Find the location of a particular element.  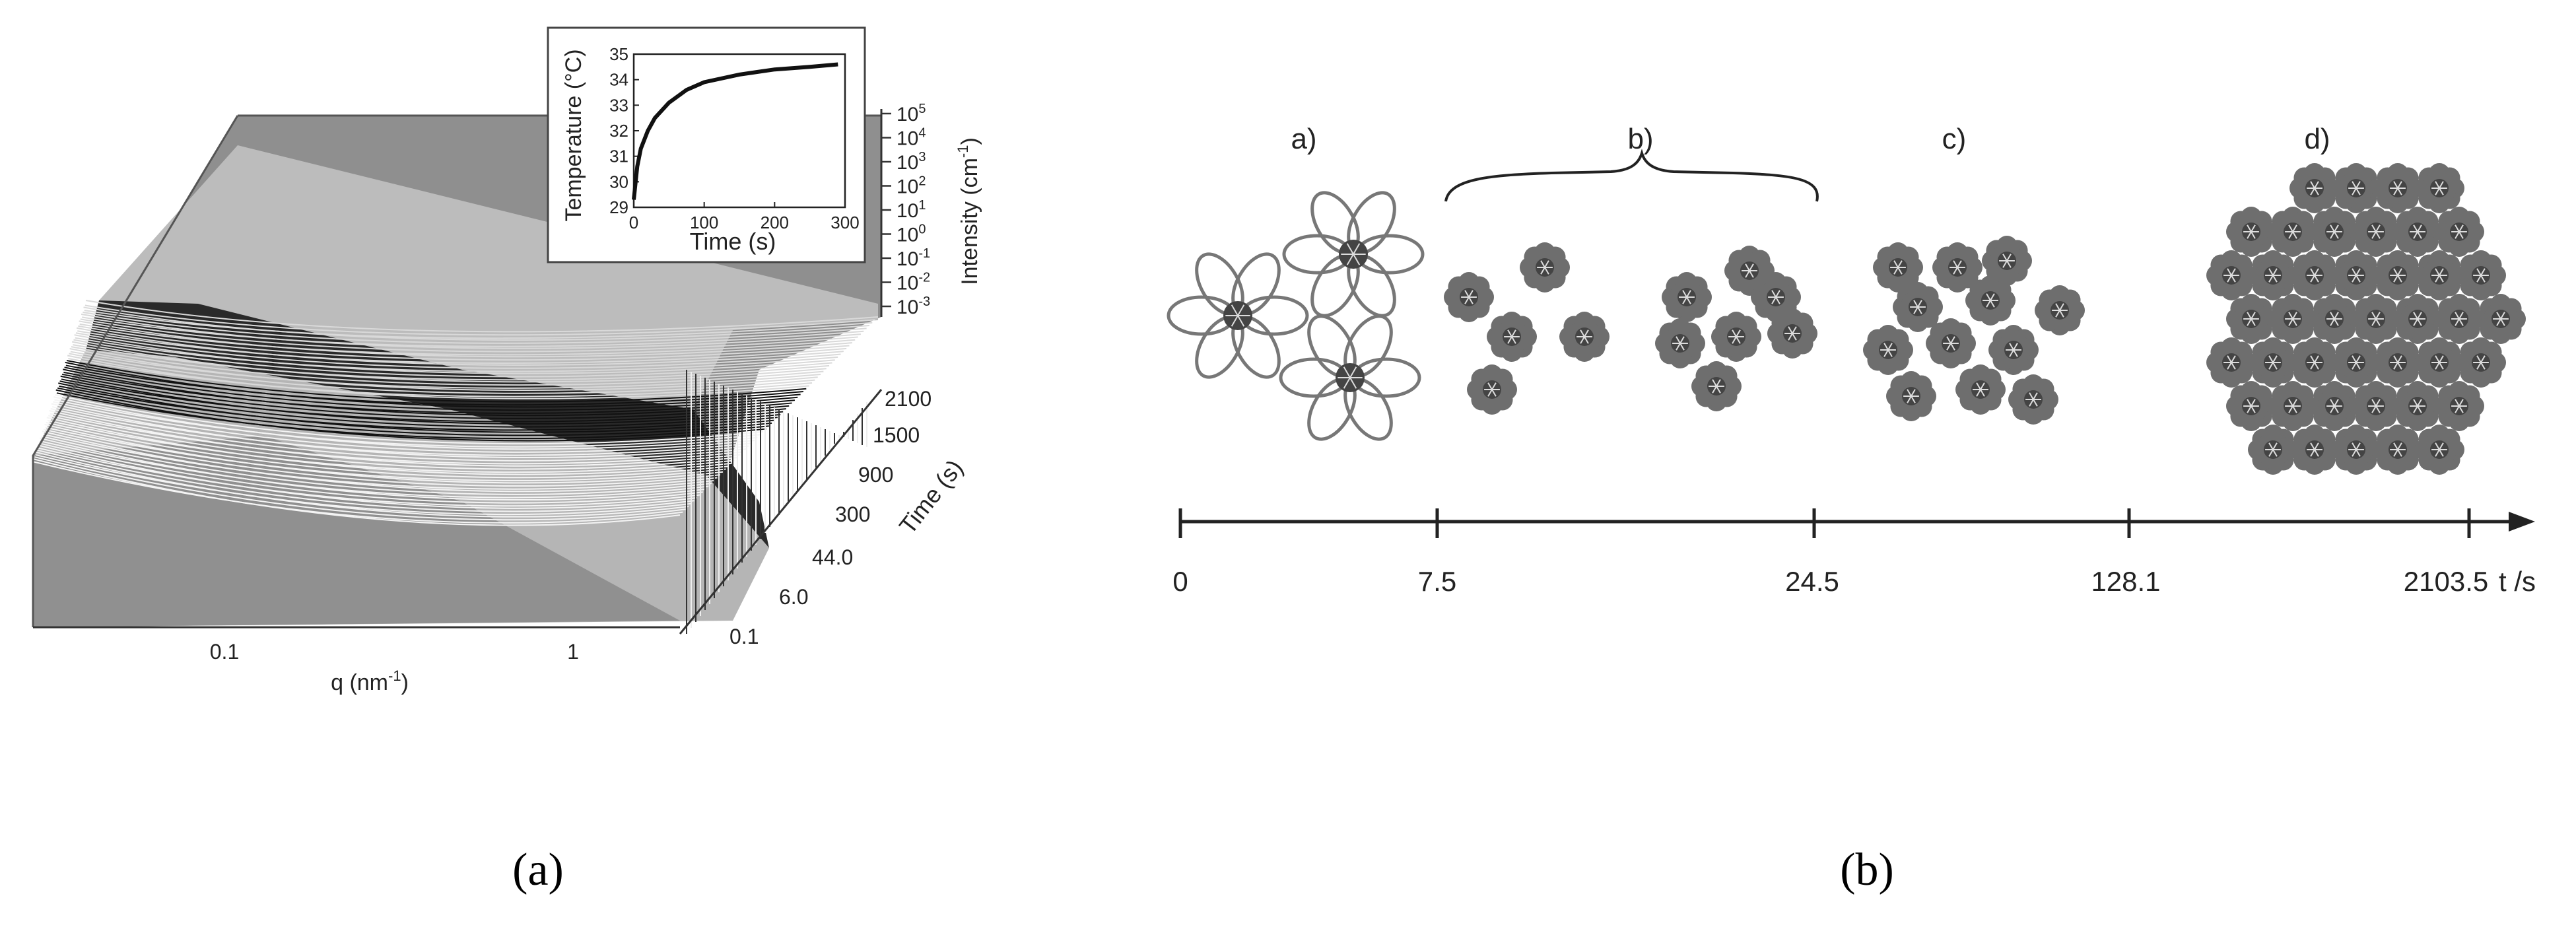

timeline-ticks is located at coordinates (1825, 523).